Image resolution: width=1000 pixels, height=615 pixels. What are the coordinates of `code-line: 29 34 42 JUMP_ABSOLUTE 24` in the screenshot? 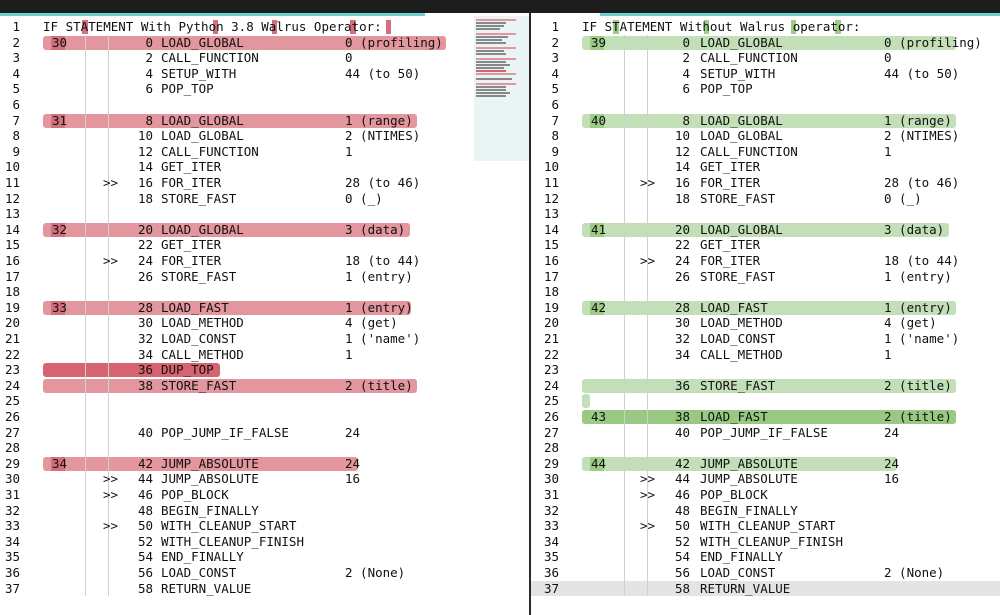 It's located at (264, 463).